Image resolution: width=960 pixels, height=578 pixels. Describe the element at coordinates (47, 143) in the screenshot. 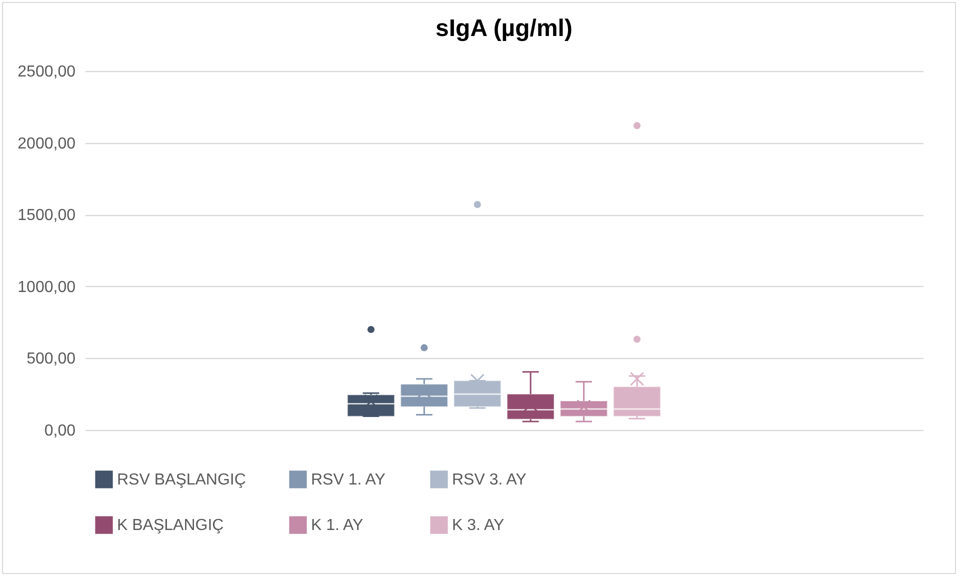

I see `y-tick-label: 2000,00` at that location.